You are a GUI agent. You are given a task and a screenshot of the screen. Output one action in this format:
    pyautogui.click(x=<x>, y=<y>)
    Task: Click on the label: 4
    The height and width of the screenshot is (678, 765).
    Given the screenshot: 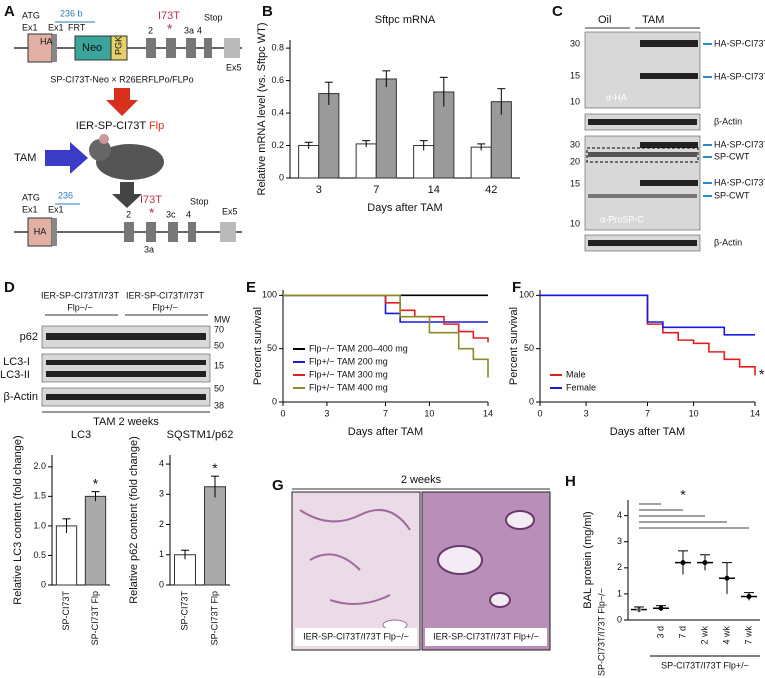 What is the action you would take?
    pyautogui.click(x=199, y=30)
    